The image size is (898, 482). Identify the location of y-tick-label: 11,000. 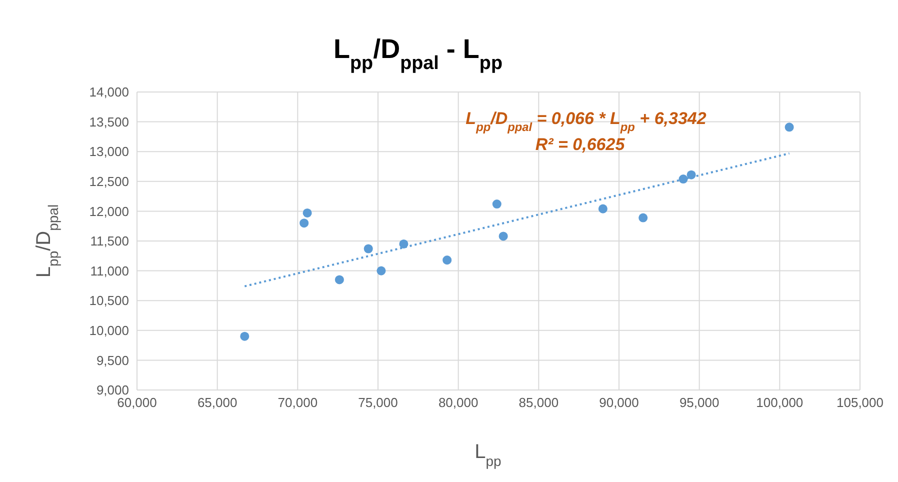
(109, 270).